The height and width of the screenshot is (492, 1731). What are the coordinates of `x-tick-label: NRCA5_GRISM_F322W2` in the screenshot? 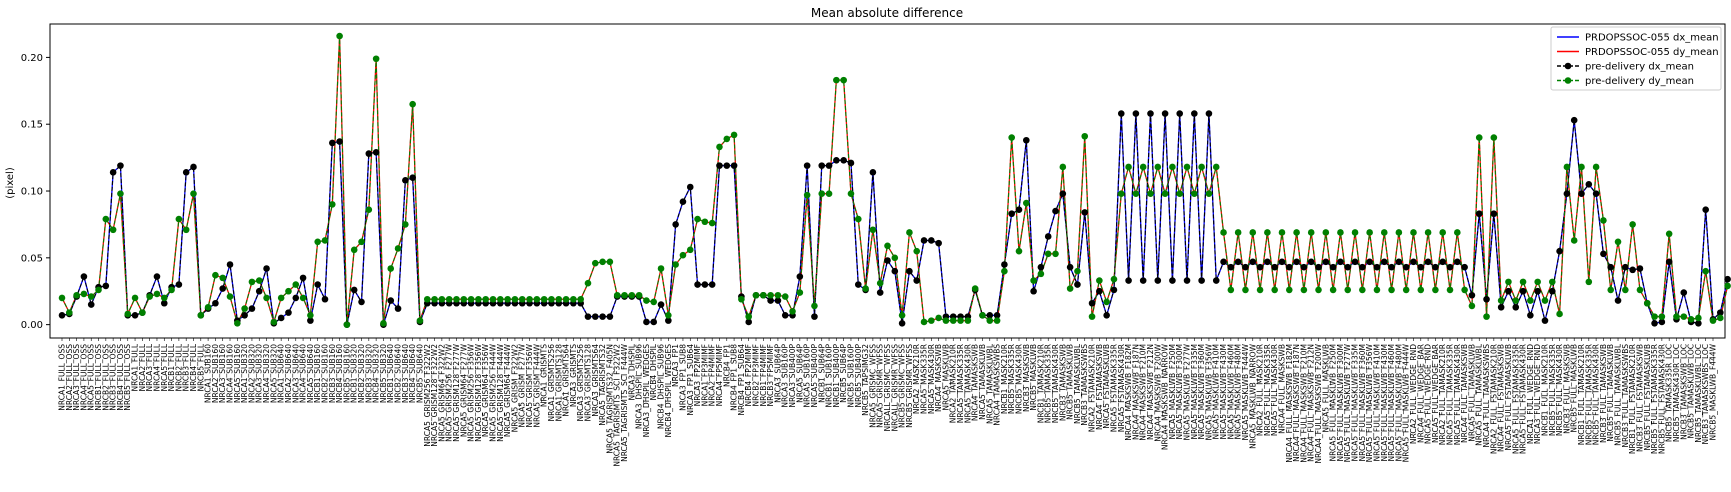 It's located at (514, 388).